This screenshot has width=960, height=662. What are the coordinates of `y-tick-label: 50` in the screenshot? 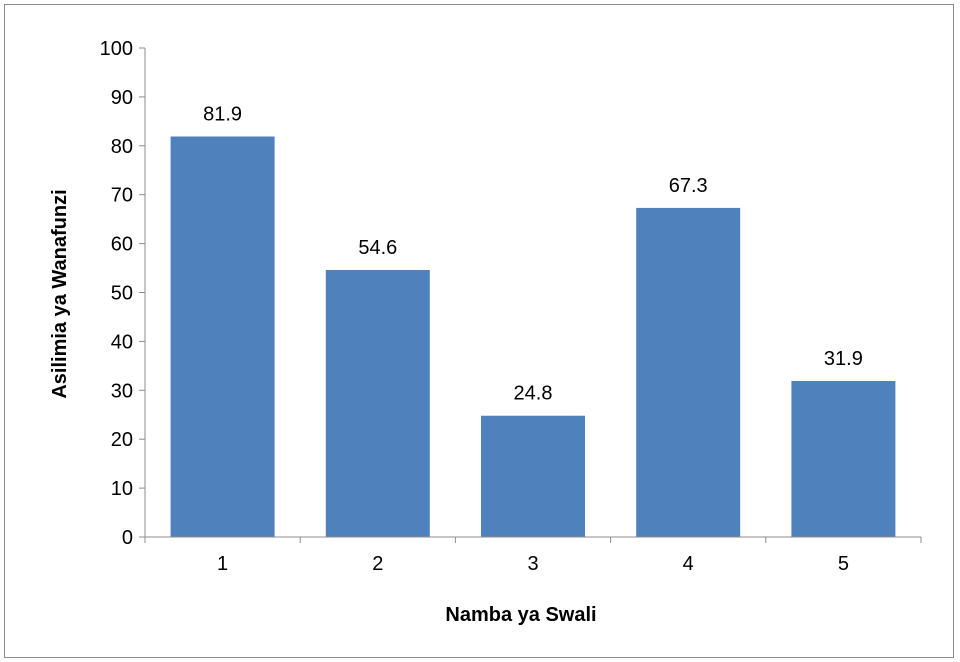 It's located at (122, 294).